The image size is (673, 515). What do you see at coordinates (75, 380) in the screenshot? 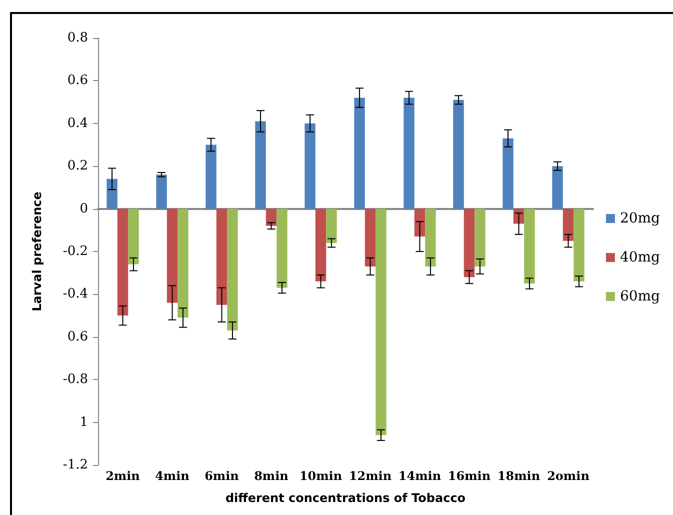
I see `y-tick-label: -0.8` at bounding box center [75, 380].